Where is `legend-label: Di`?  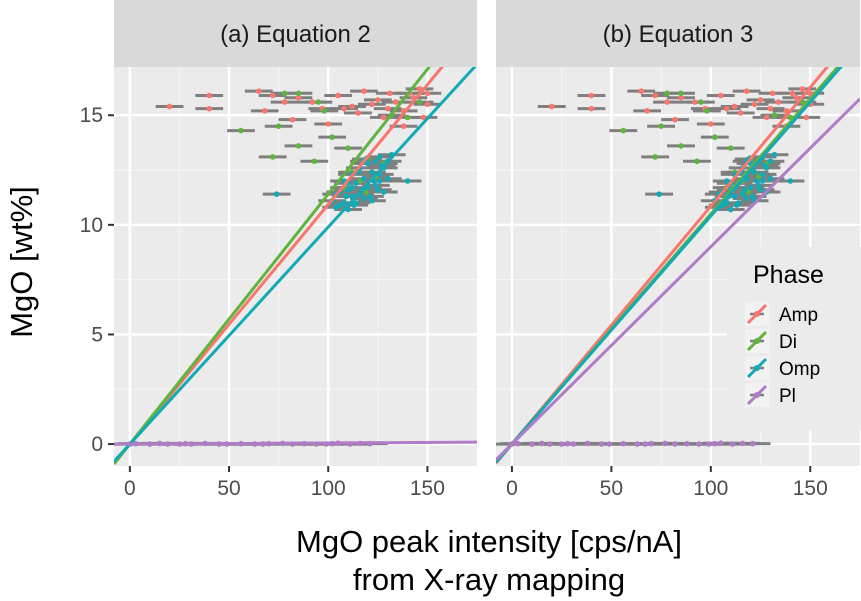 legend-label: Di is located at coordinates (788, 342).